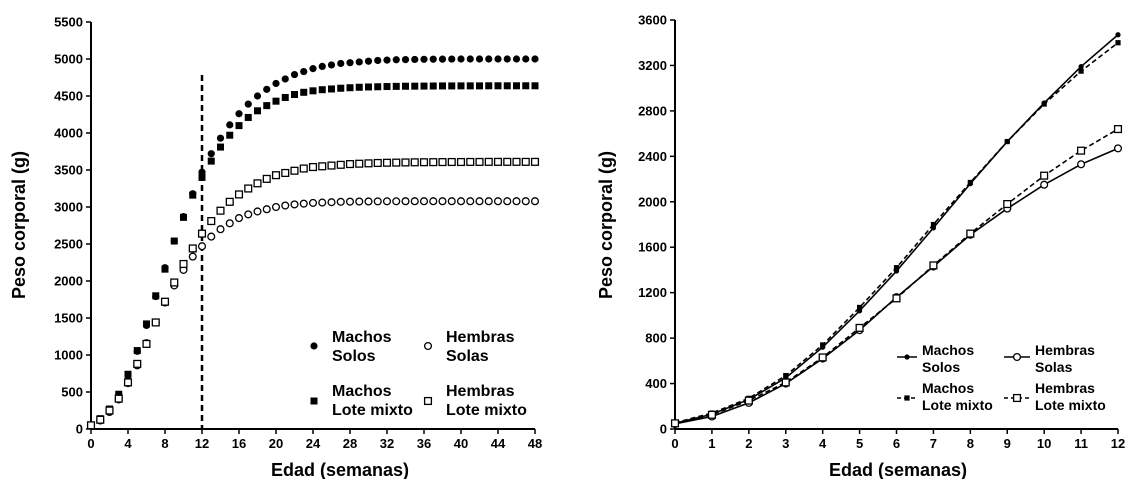 This screenshot has height=479, width=1127. Describe the element at coordinates (68, 22) in the screenshot. I see `y-tick-label: 5500` at that location.